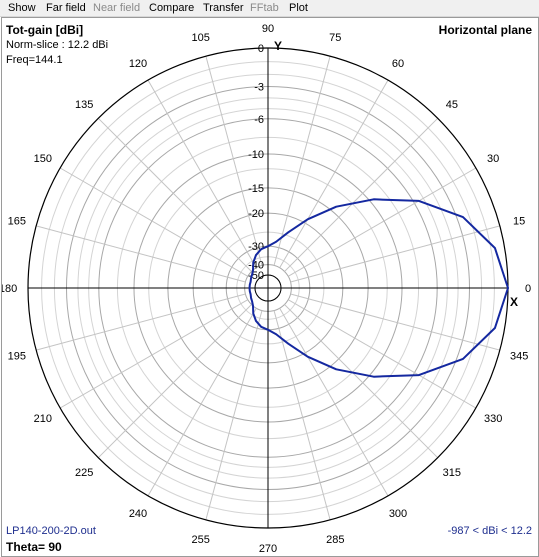 The image size is (539, 557). I want to click on angle-label: 225, so click(84, 473).